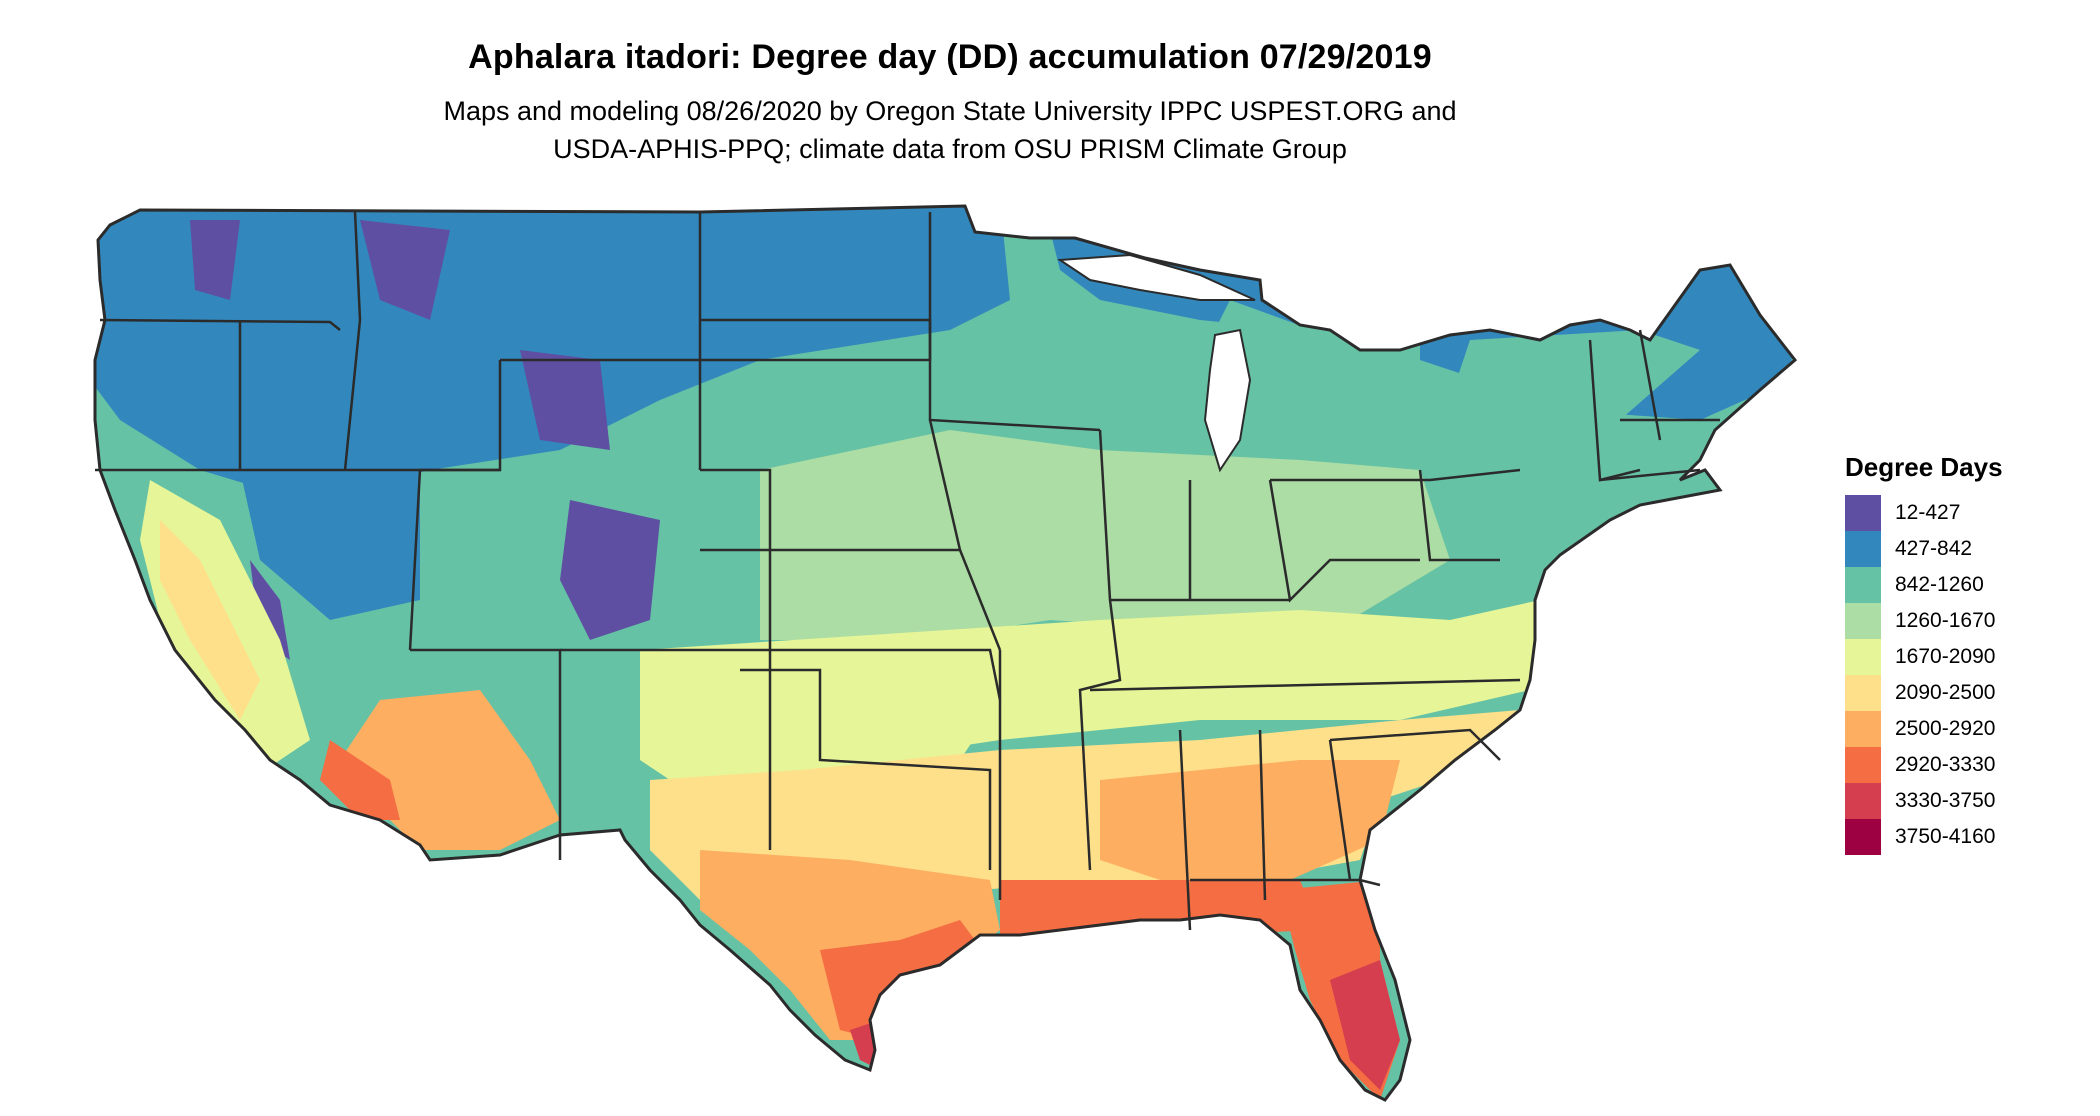 This screenshot has height=1116, width=2100. I want to click on legend-label: 842-1260, so click(1939, 584).